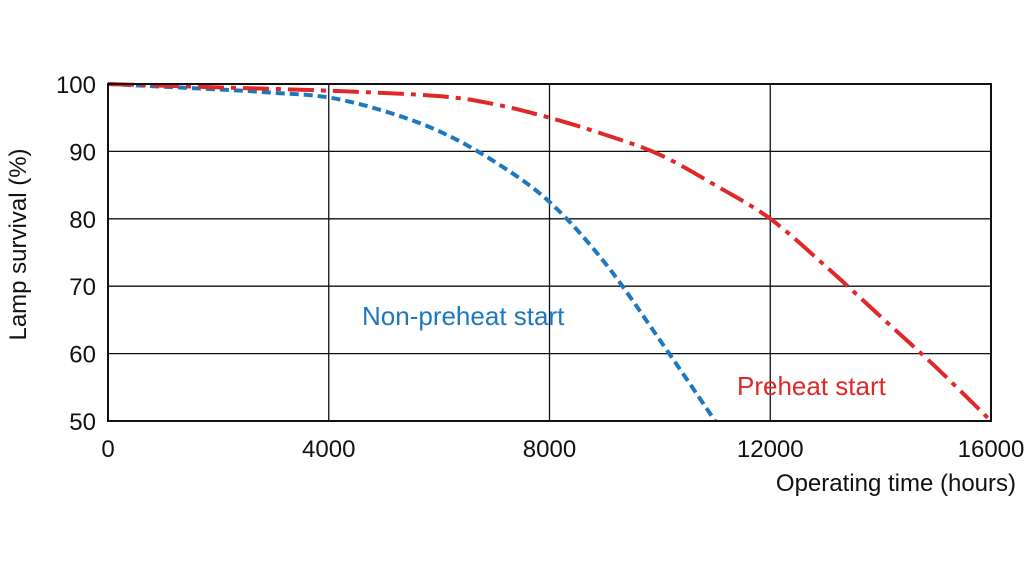 The width and height of the screenshot is (1024, 578). What do you see at coordinates (812, 386) in the screenshot?
I see `series-label-preheat-start: Preheat start` at bounding box center [812, 386].